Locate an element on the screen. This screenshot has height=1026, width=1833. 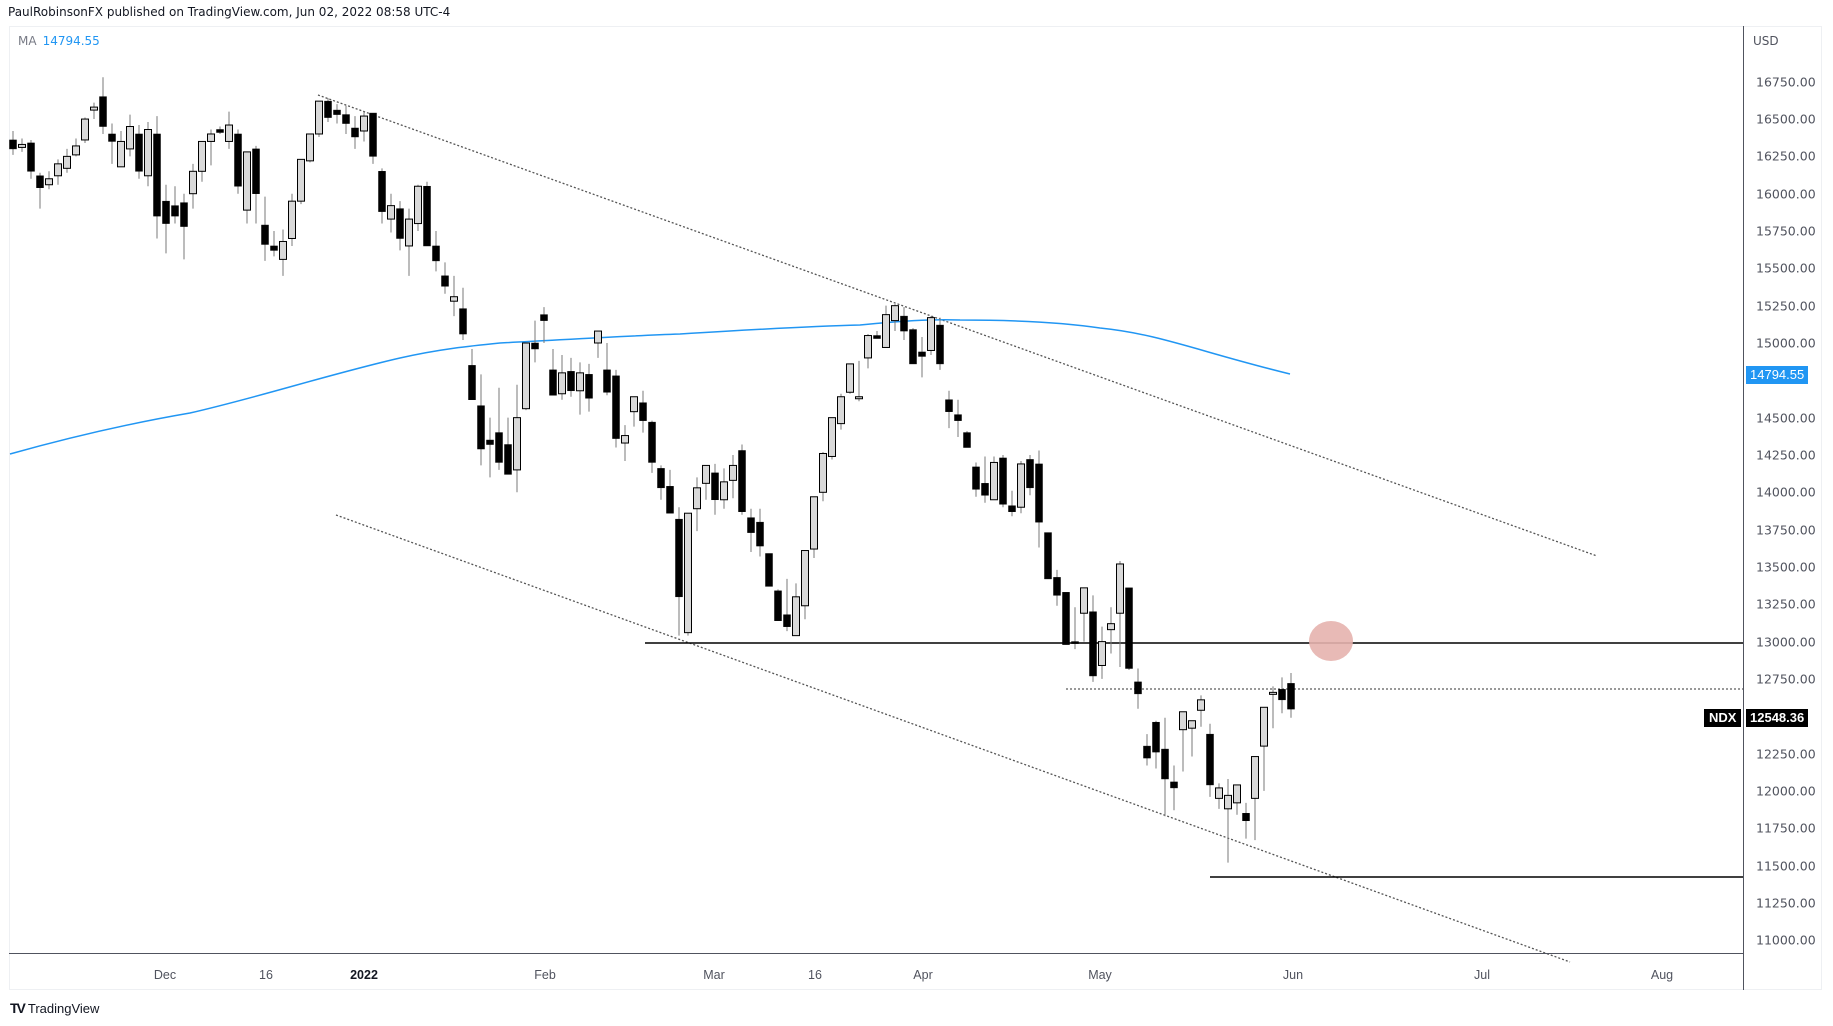
ma-value: 14794.55 is located at coordinates (71, 41).